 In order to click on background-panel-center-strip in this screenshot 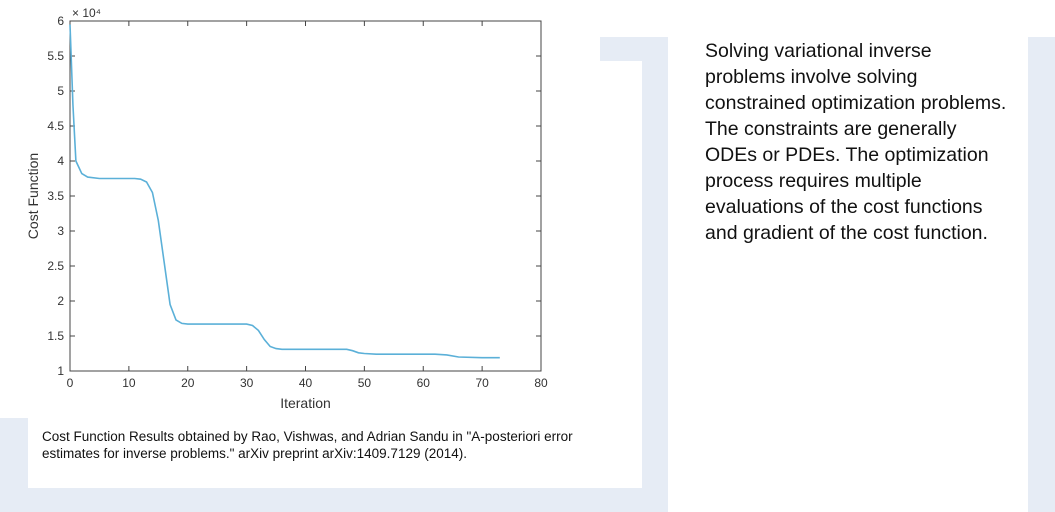, I will do `click(655, 274)`.